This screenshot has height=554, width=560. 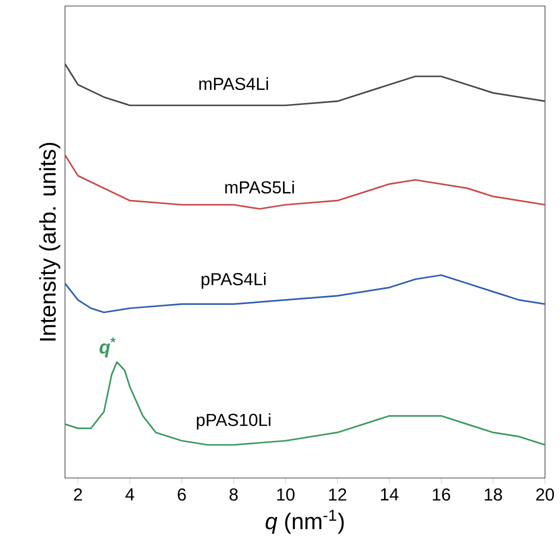 I want to click on y-axis-title: Intensity (arb. units), so click(x=49, y=241).